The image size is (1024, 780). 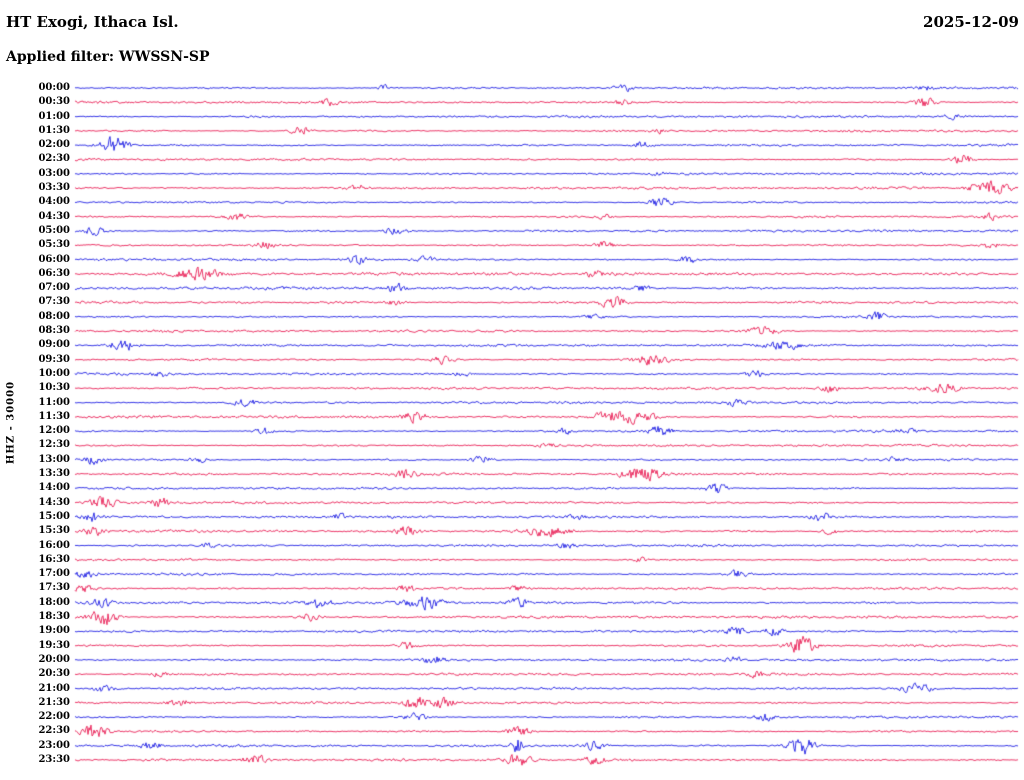 What do you see at coordinates (54, 359) in the screenshot?
I see `time-label: 09:30` at bounding box center [54, 359].